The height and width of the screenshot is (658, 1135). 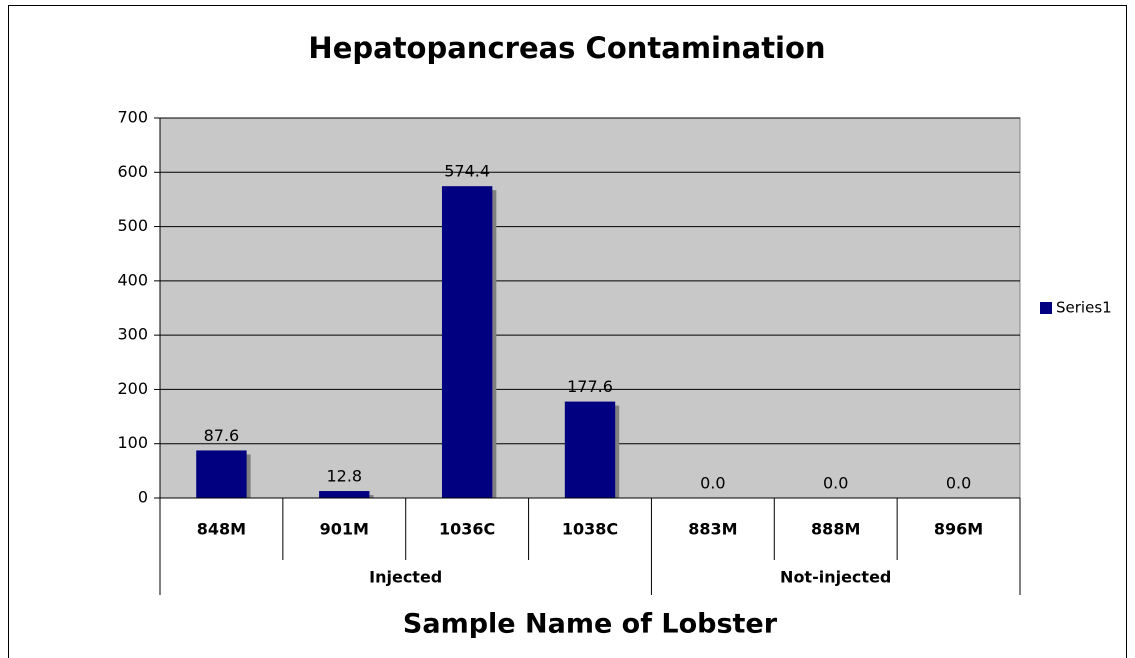 I want to click on x-tick-label: 1036C, so click(x=467, y=529).